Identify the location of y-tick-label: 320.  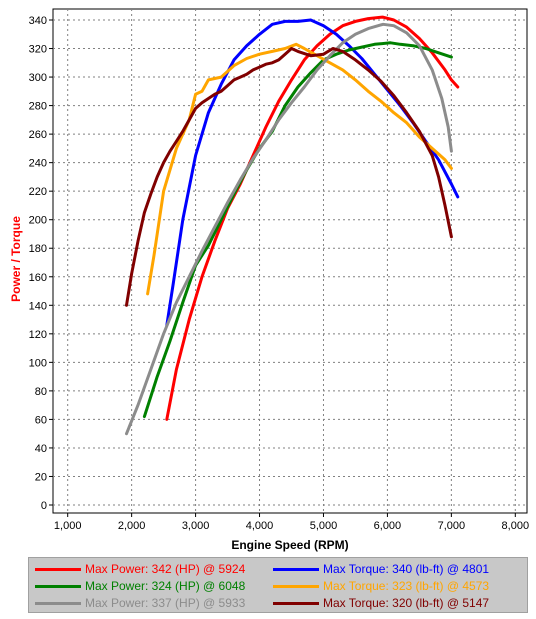
(38, 50).